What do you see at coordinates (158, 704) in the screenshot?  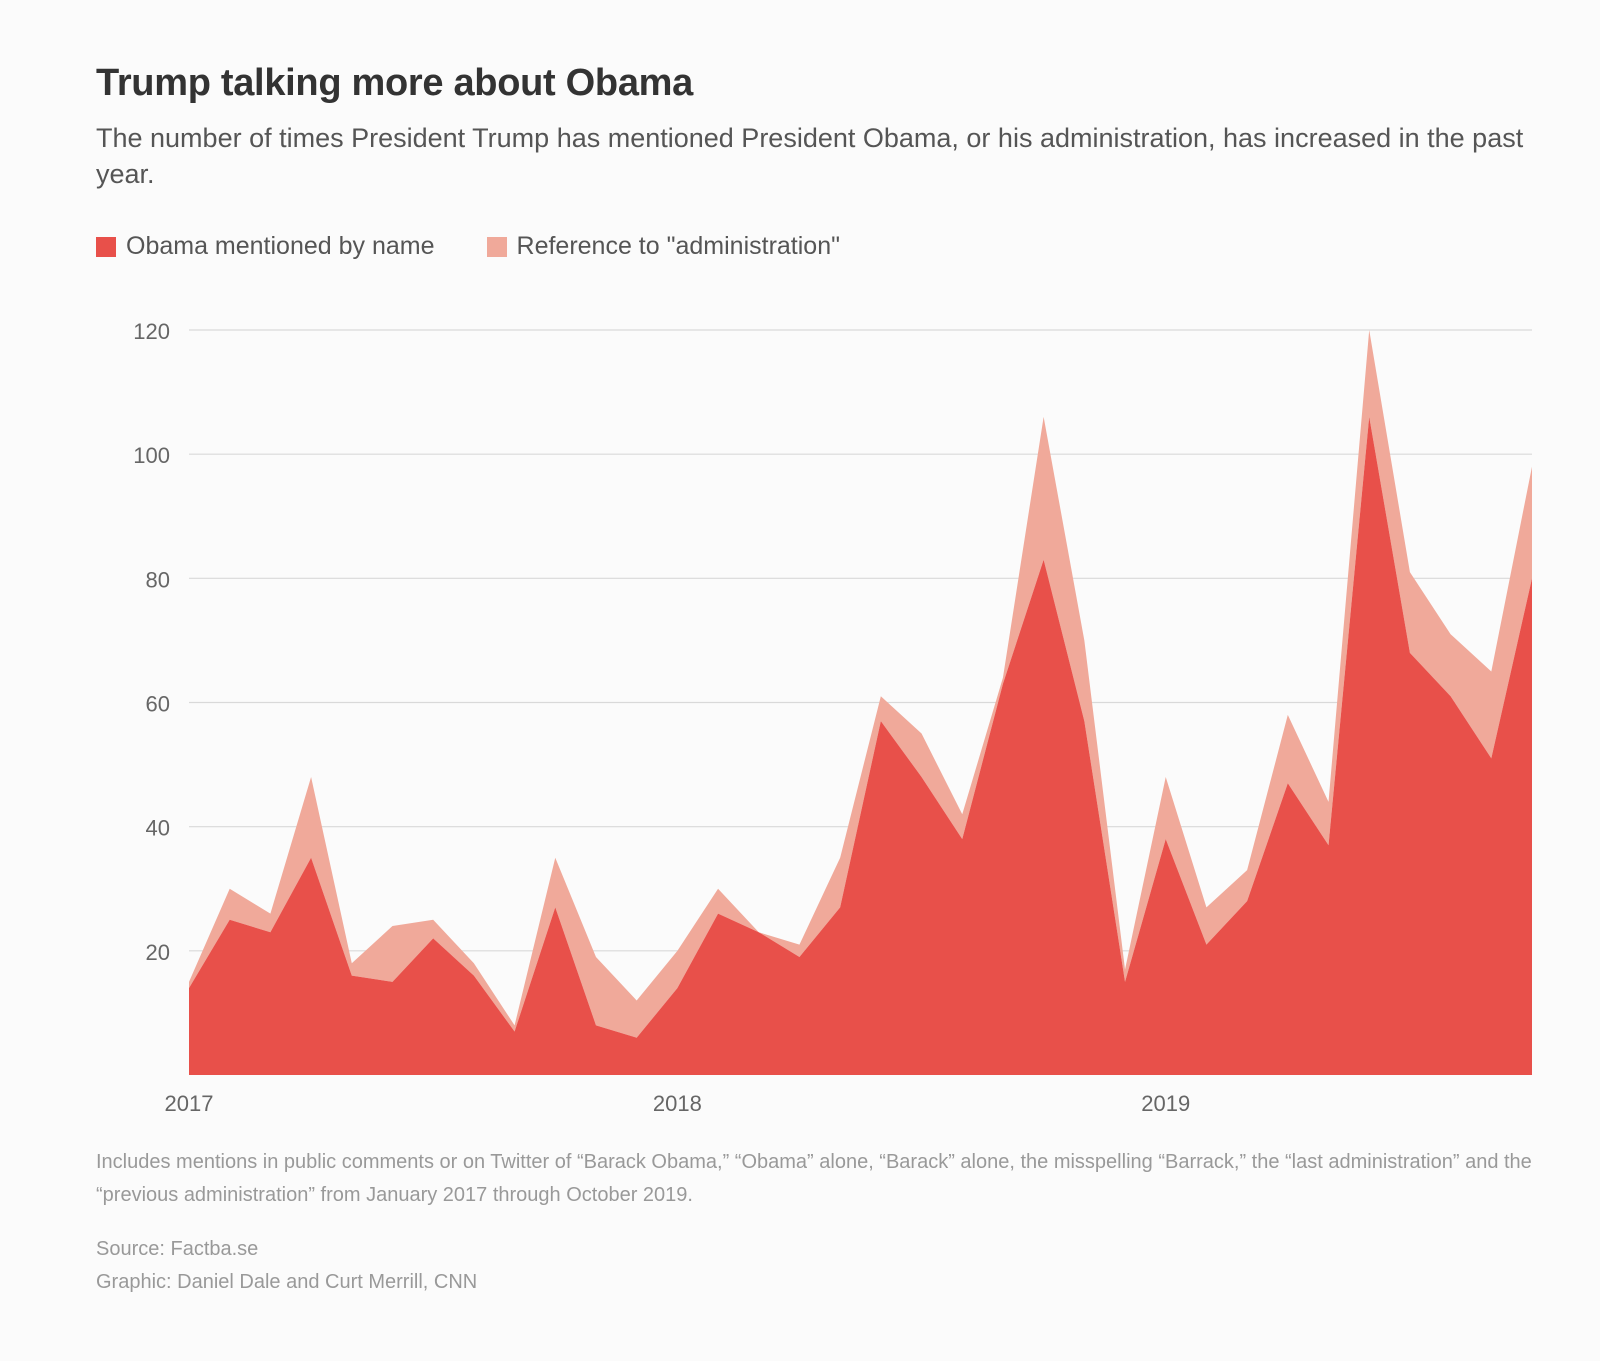 I see `y-tick-label-60: 60` at bounding box center [158, 704].